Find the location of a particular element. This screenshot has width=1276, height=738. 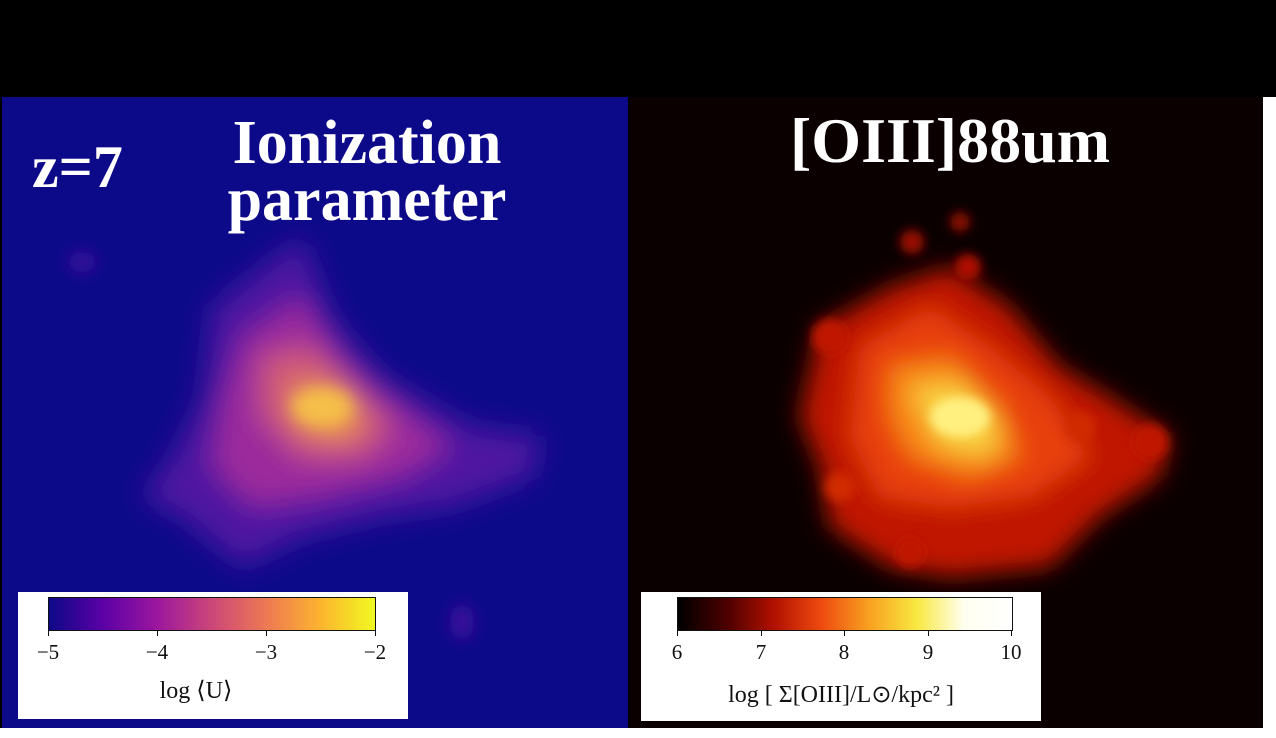

colorbar-label: log ⟨U⟩ is located at coordinates (196, 691).